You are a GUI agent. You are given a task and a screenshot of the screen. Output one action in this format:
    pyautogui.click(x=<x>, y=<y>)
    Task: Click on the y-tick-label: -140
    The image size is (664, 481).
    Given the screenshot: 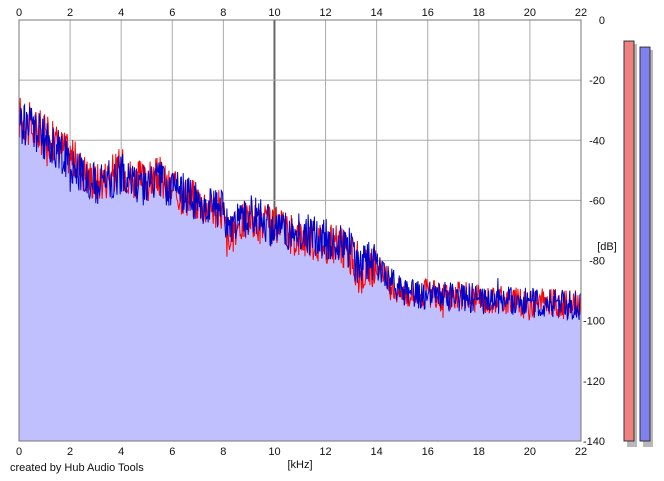 What is the action you would take?
    pyautogui.click(x=594, y=442)
    